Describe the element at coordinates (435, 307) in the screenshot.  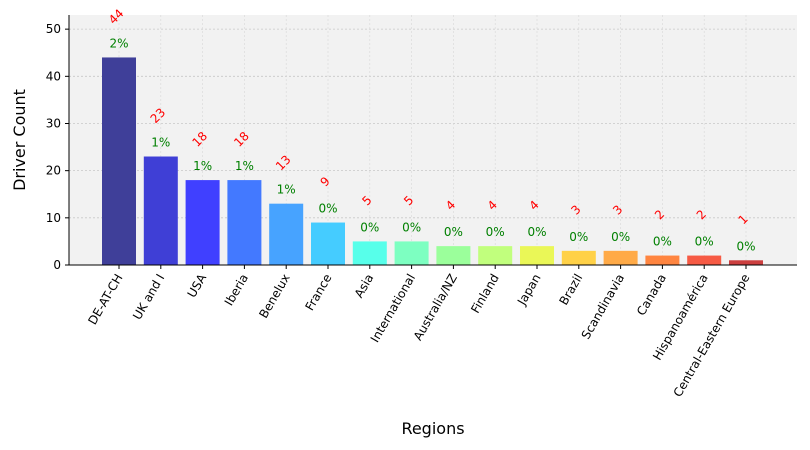
I see `x-tick-label: Australia/NZ` at that location.